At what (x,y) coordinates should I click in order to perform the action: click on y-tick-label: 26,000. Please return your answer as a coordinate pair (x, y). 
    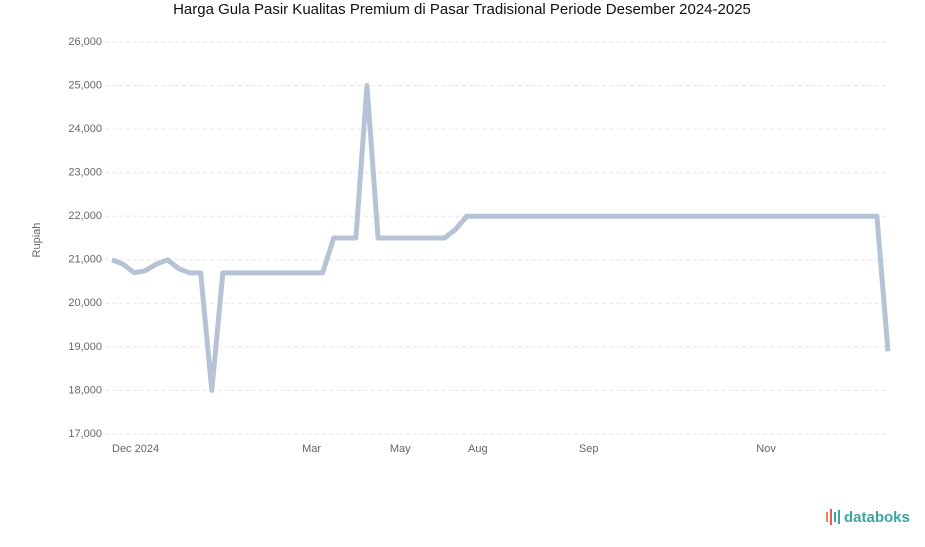
    Looking at the image, I should click on (85, 42).